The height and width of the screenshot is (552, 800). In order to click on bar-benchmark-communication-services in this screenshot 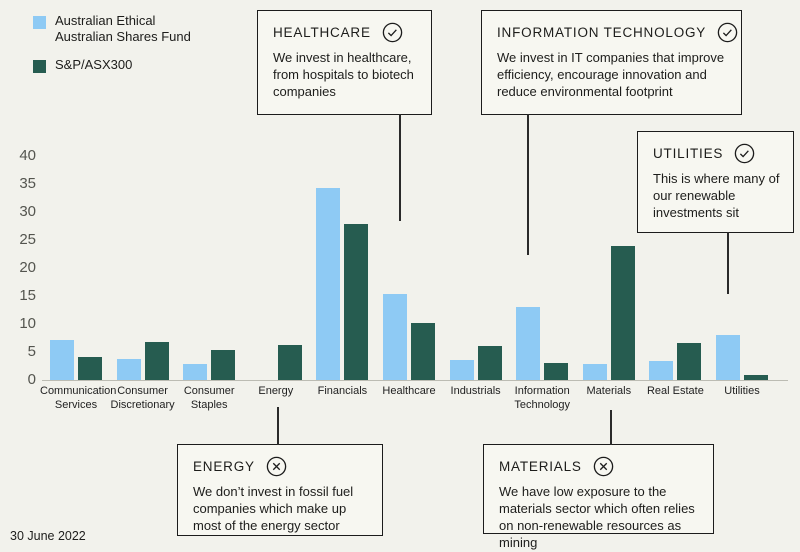, I will do `click(90, 368)`.